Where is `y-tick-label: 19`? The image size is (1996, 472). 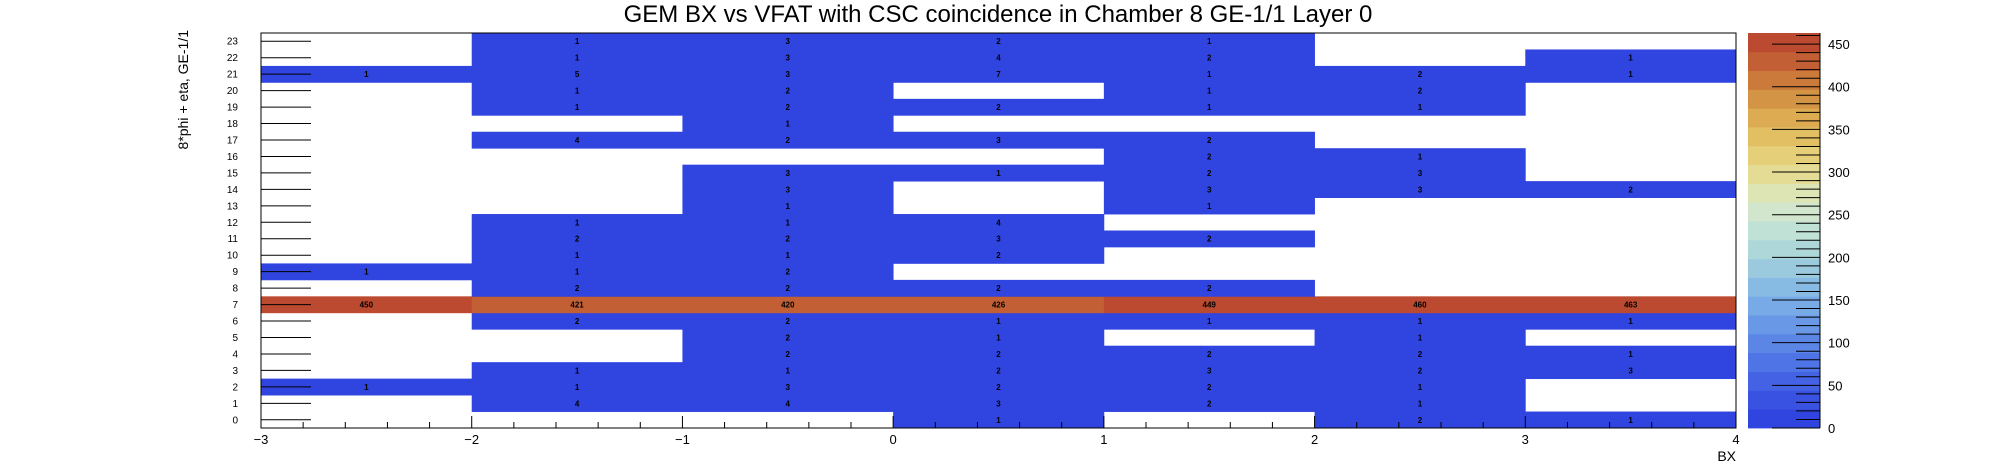 y-tick-label: 19 is located at coordinates (233, 108).